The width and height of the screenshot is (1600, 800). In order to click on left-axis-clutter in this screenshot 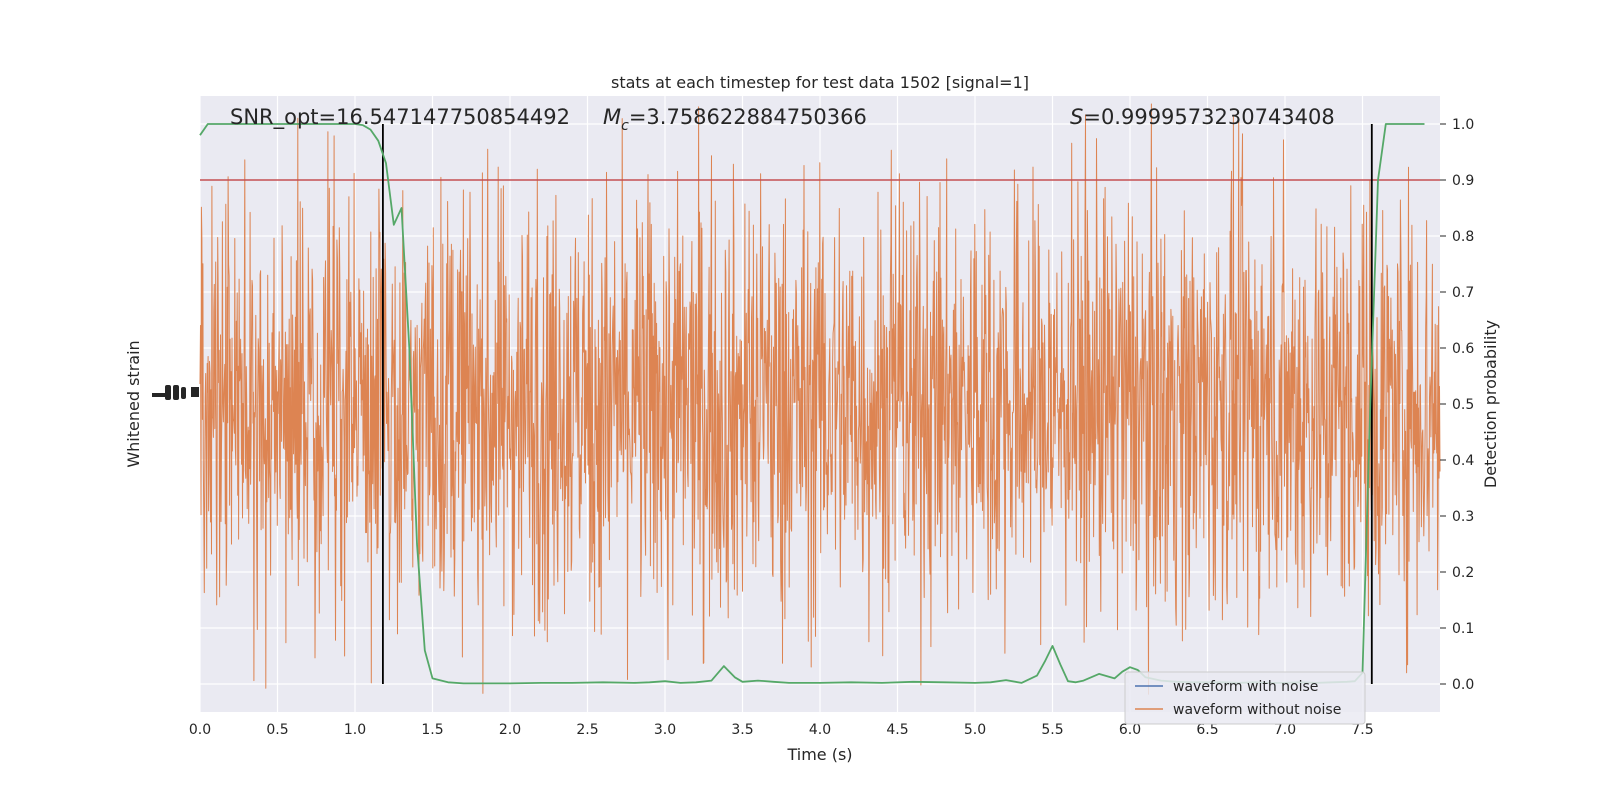, I will do `click(175, 392)`.